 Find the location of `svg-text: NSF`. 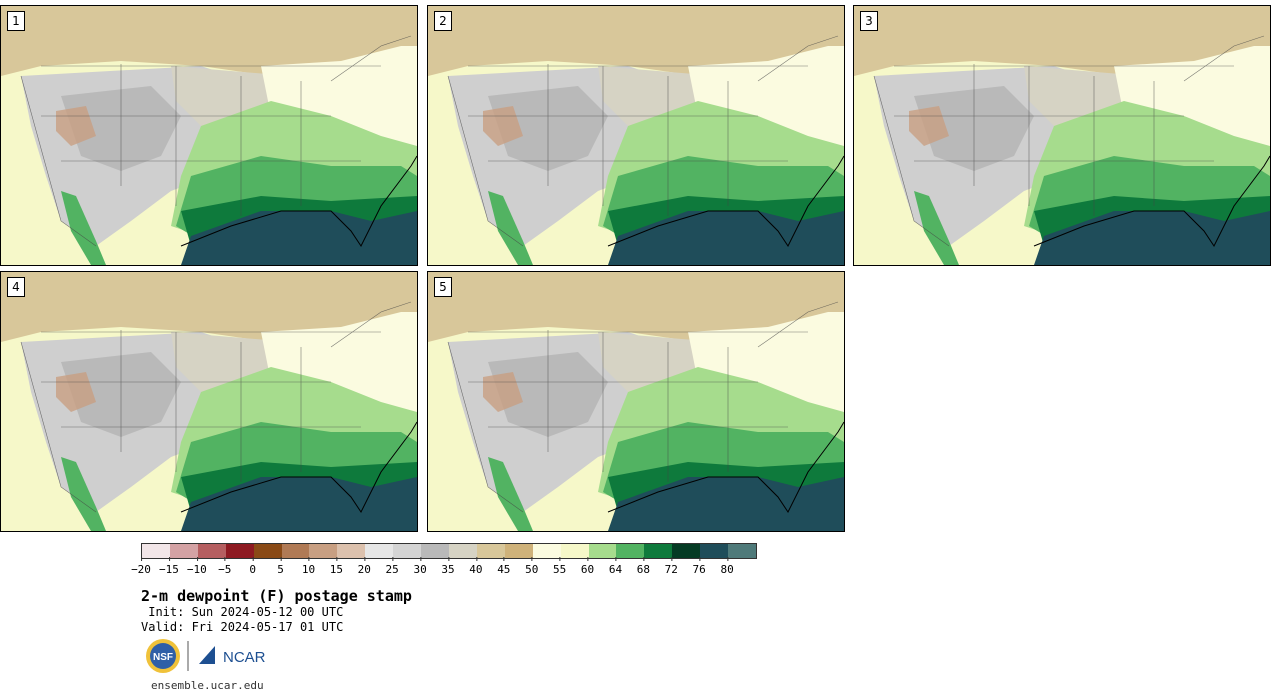

svg-text: NSF is located at coordinates (163, 657).